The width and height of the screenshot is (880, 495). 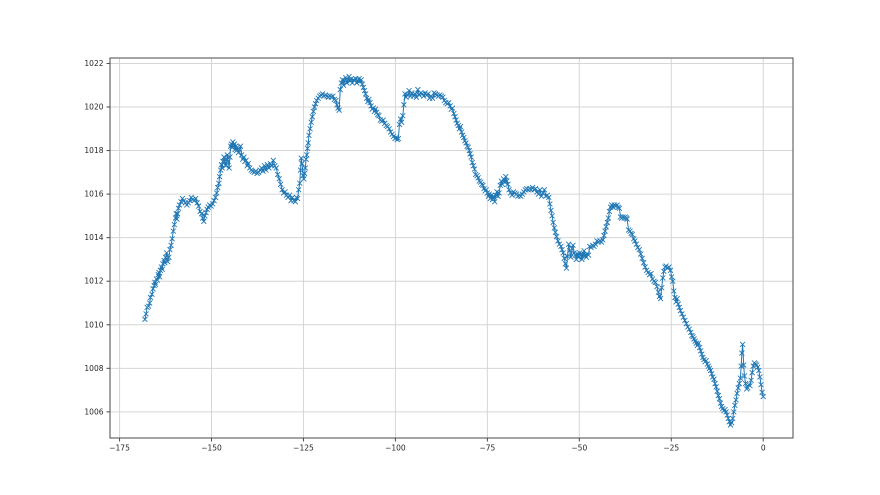 I want to click on y-tick-label: 1010, so click(x=93, y=324).